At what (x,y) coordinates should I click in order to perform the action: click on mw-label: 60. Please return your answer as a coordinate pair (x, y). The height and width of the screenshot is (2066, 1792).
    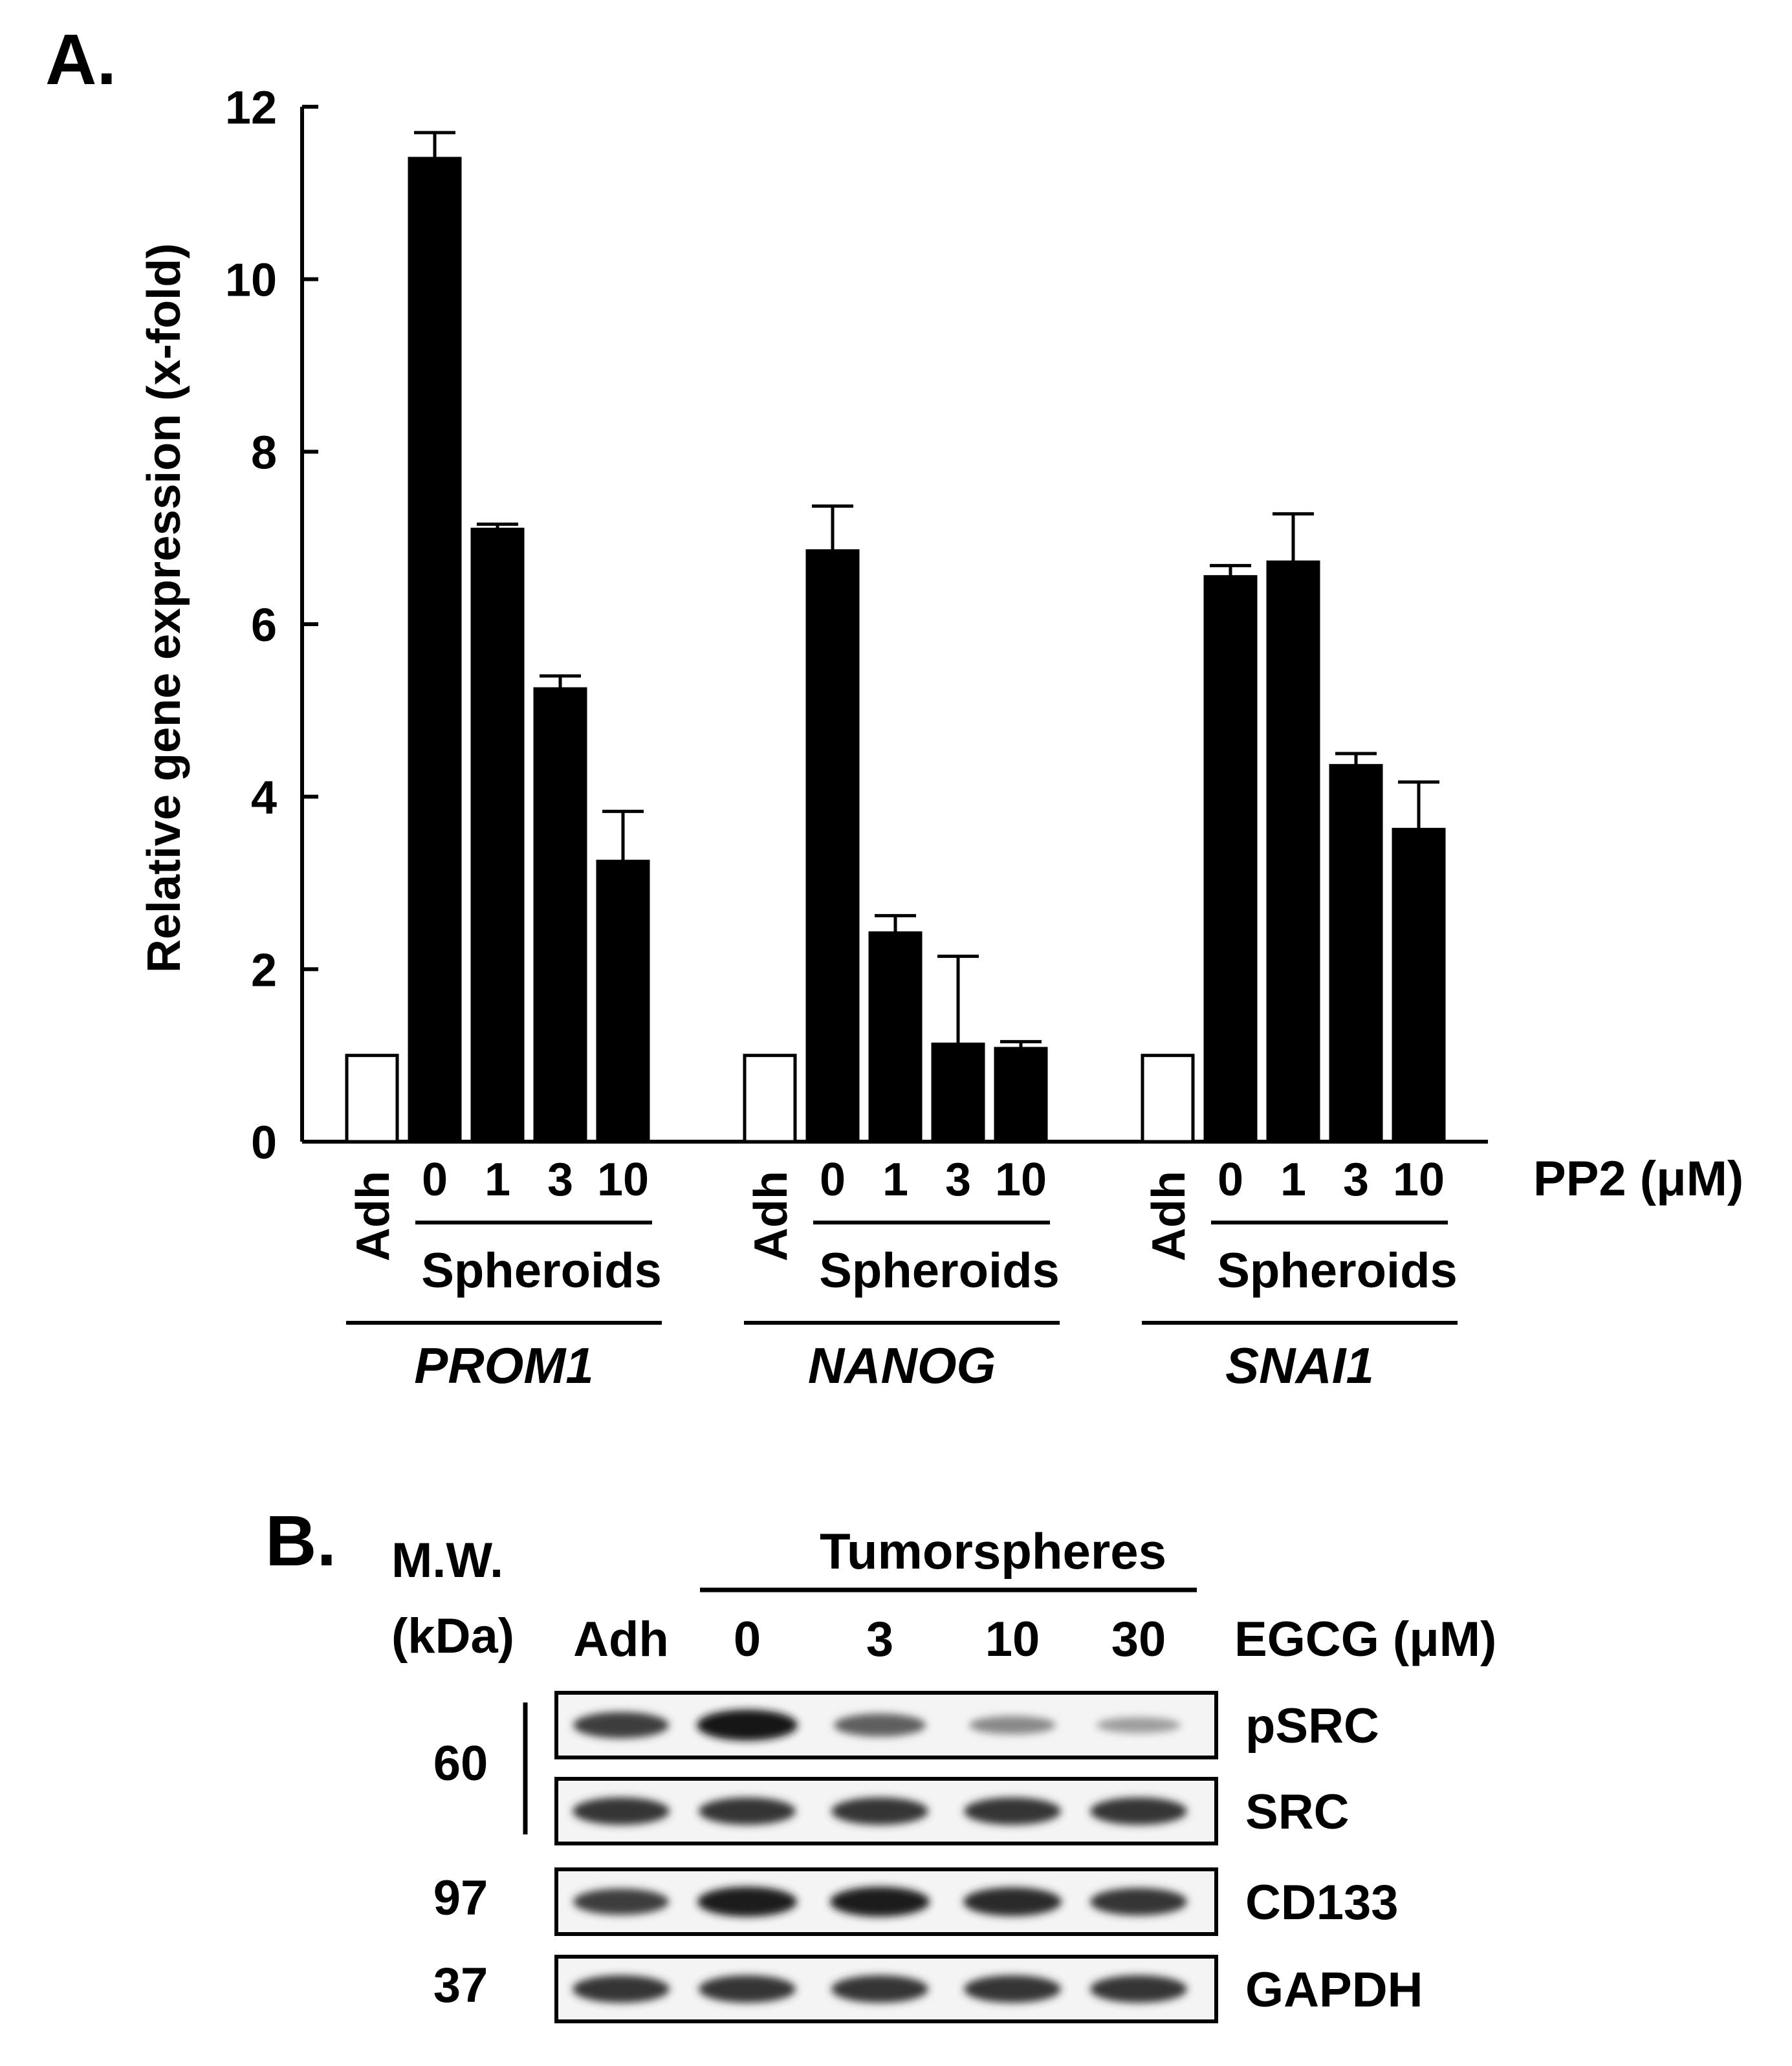
    Looking at the image, I should click on (460, 1763).